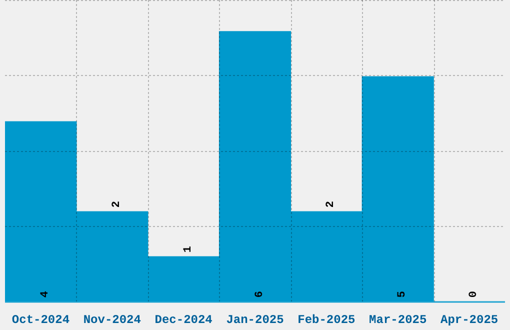 Image resolution: width=510 pixels, height=330 pixels. Describe the element at coordinates (327, 319) in the screenshot. I see `x-tick-label: Feb-2025` at that location.